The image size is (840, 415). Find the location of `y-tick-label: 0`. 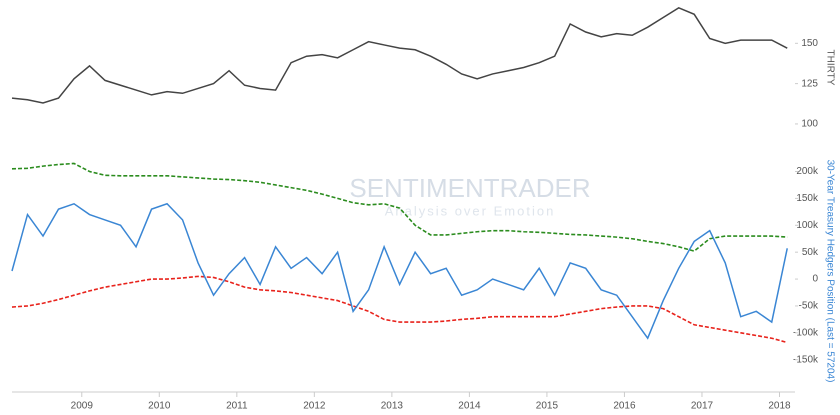

y-tick-label: 0 is located at coordinates (815, 279).